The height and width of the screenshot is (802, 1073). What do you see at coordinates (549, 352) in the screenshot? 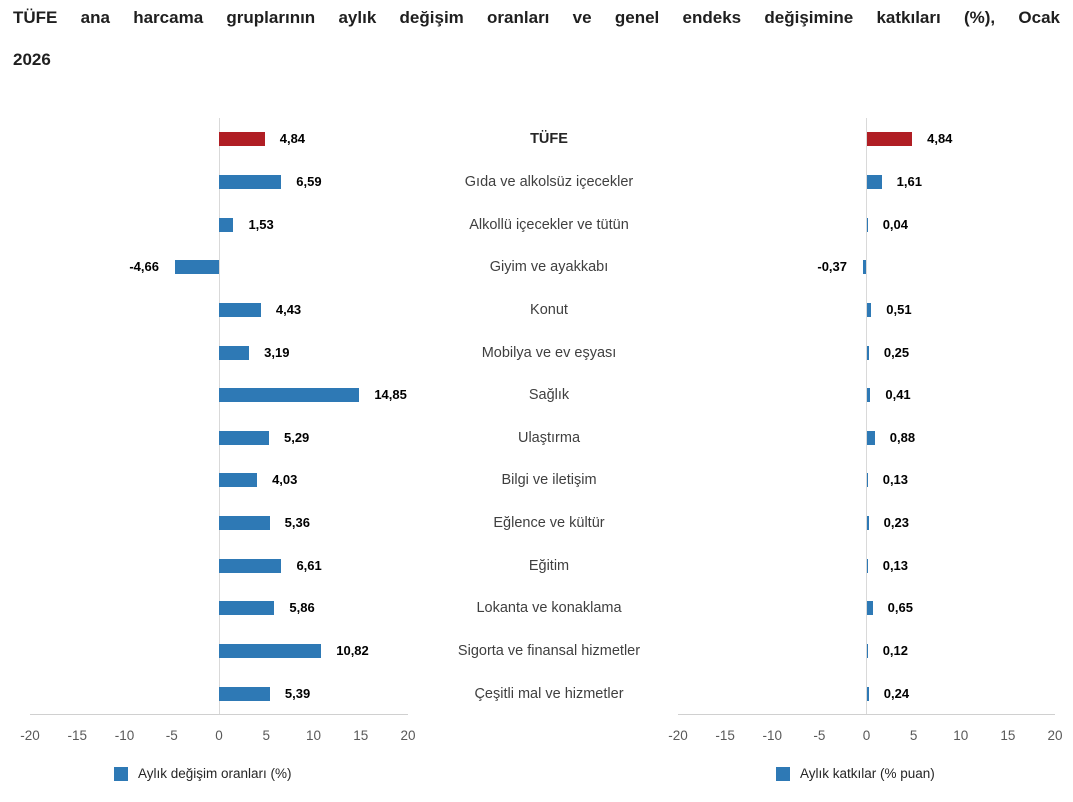
I see `category-label-Mobilya ve ev eşyası: Mobilya ve ev eşyası` at bounding box center [549, 352].